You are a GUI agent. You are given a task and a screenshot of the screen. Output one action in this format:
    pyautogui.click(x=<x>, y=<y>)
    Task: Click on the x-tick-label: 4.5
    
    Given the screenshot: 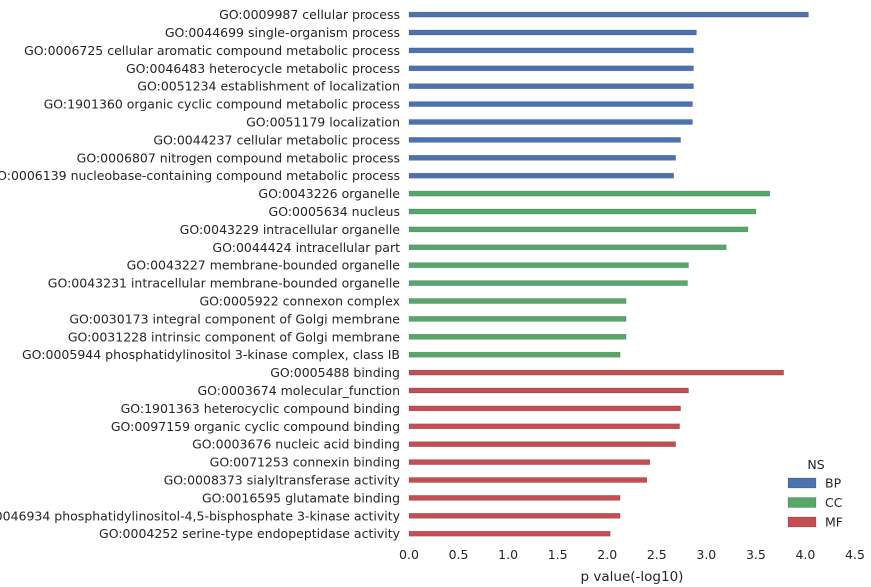 What is the action you would take?
    pyautogui.click(x=855, y=554)
    